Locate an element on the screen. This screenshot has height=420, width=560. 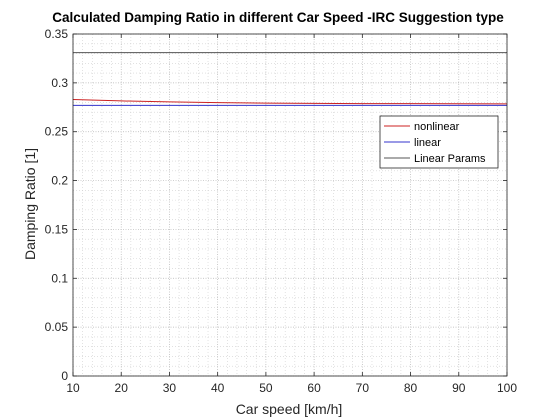
x-axis-label: Car speed [km/h] is located at coordinates (289, 409).